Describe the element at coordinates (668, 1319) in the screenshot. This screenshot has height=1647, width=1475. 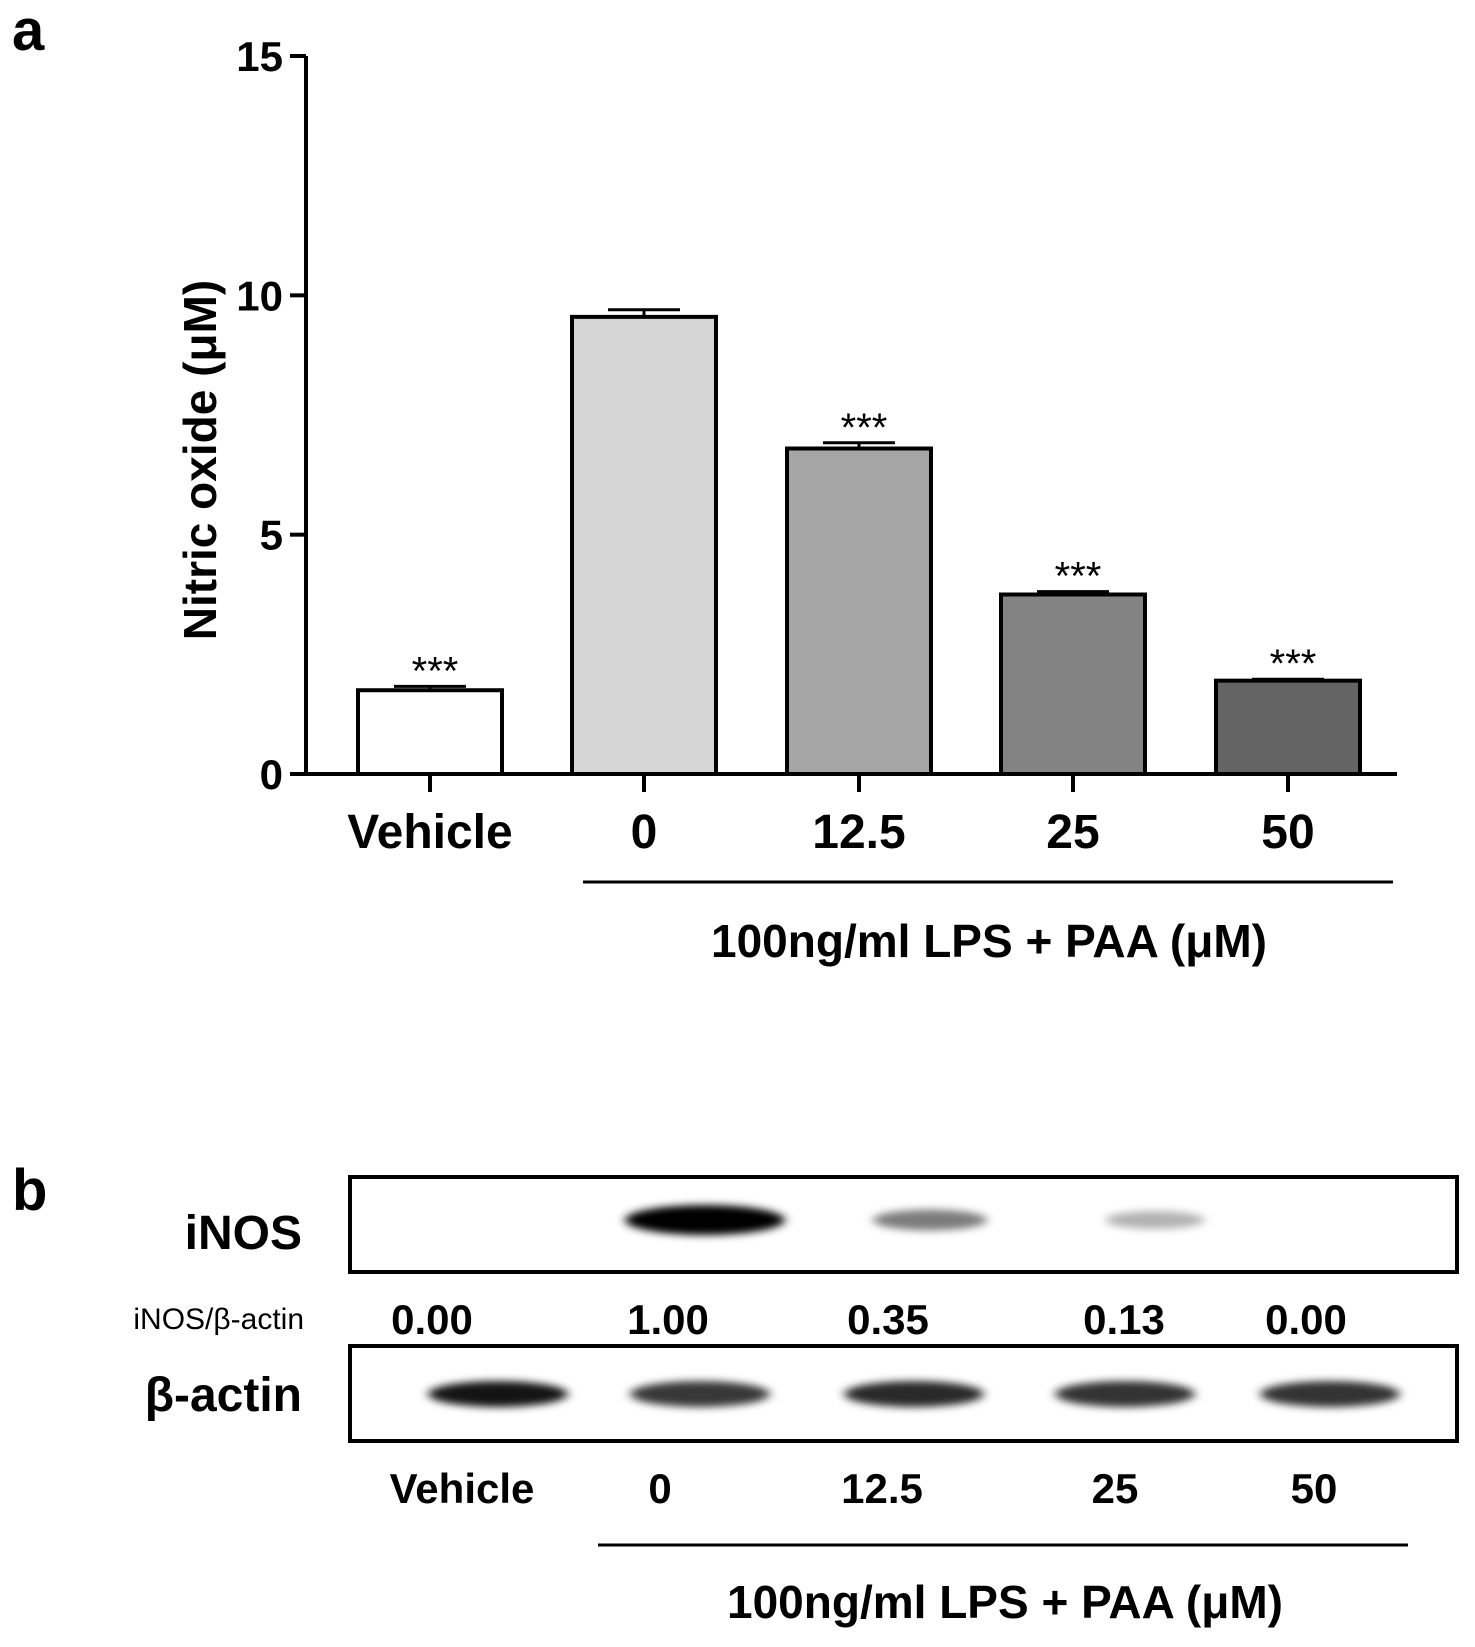
I see `ratio-value: 1.00` at that location.